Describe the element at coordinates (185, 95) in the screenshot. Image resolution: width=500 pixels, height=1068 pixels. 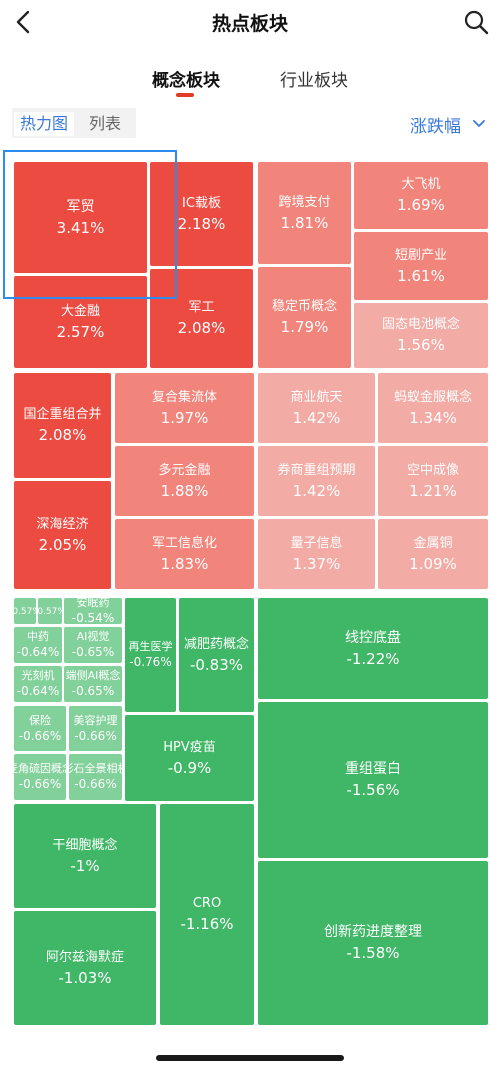
I see `tab-active-indicator` at that location.